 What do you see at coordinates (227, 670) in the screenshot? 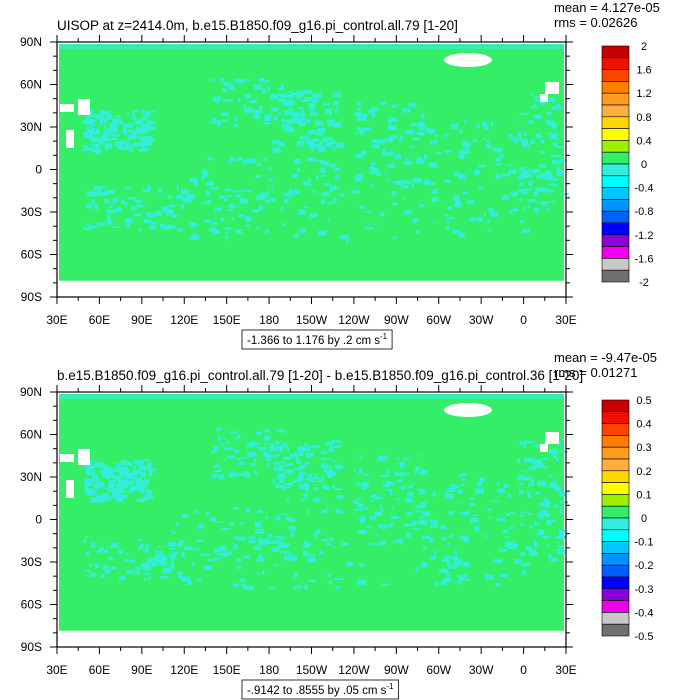
I see `x-tick-label: 150E` at bounding box center [227, 670].